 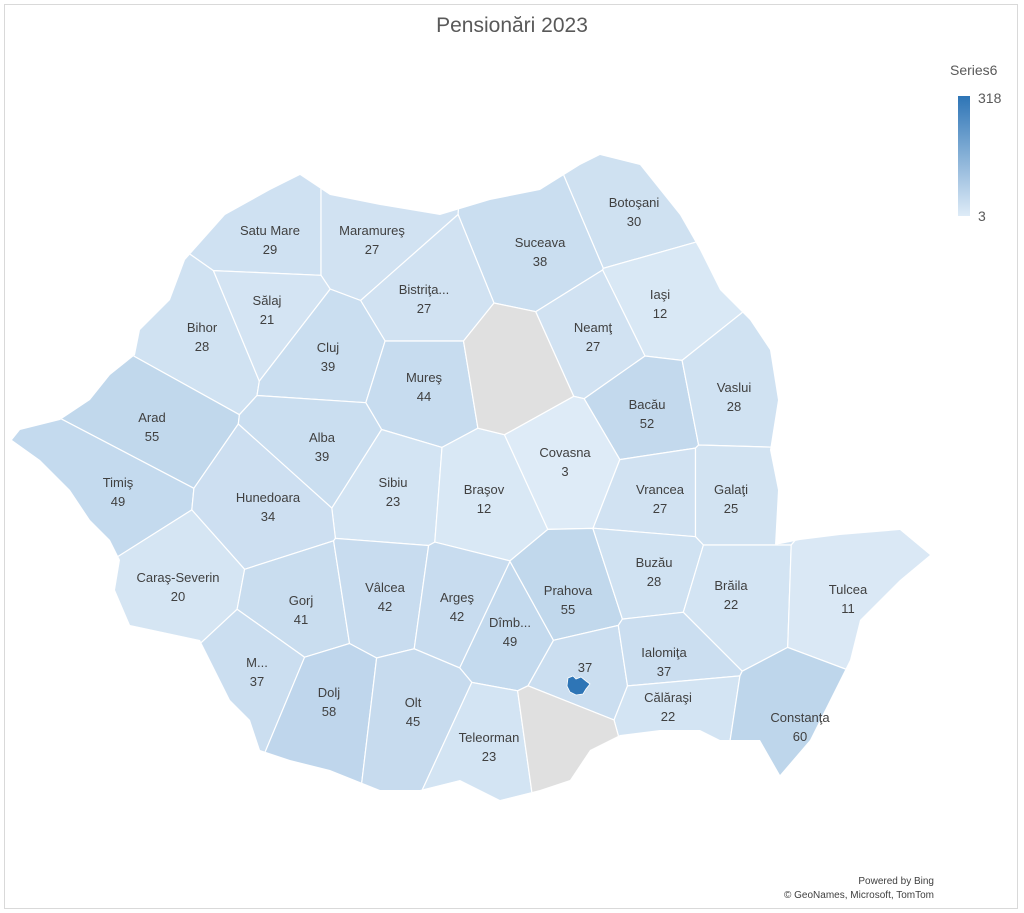 What do you see at coordinates (322, 437) in the screenshot?
I see `county-name: Alba` at bounding box center [322, 437].